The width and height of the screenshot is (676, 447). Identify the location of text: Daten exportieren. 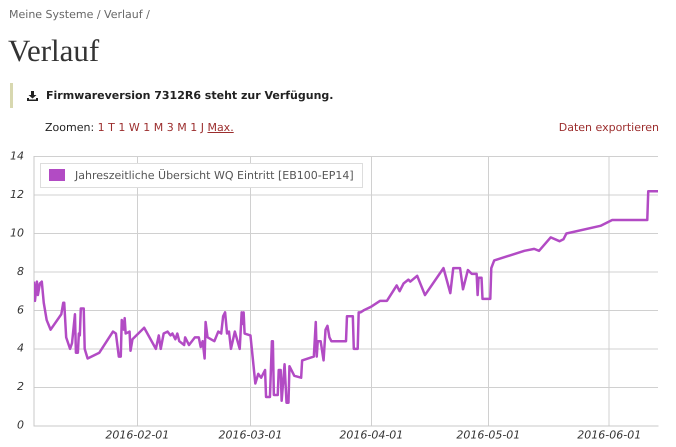
(608, 127).